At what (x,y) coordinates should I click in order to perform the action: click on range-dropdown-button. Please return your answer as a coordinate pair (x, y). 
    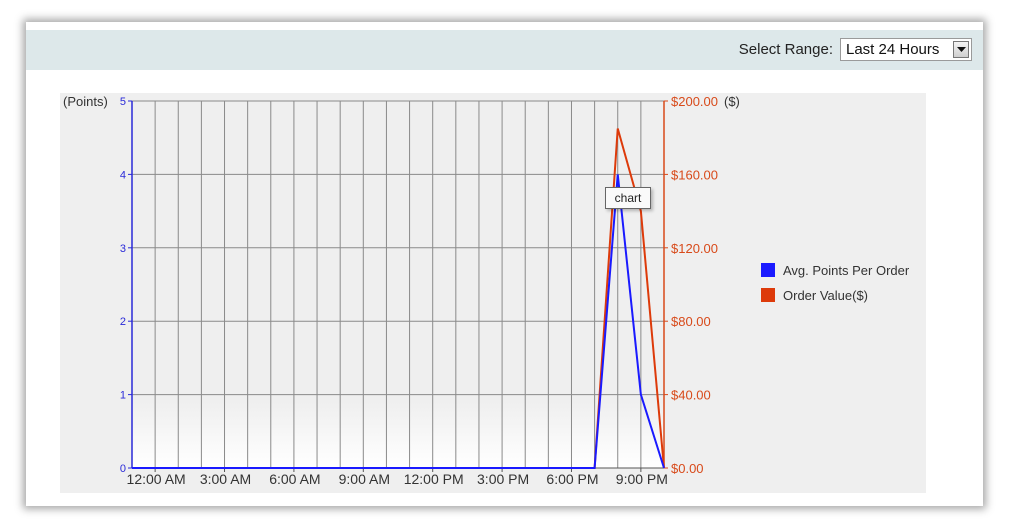
    Looking at the image, I should click on (961, 49).